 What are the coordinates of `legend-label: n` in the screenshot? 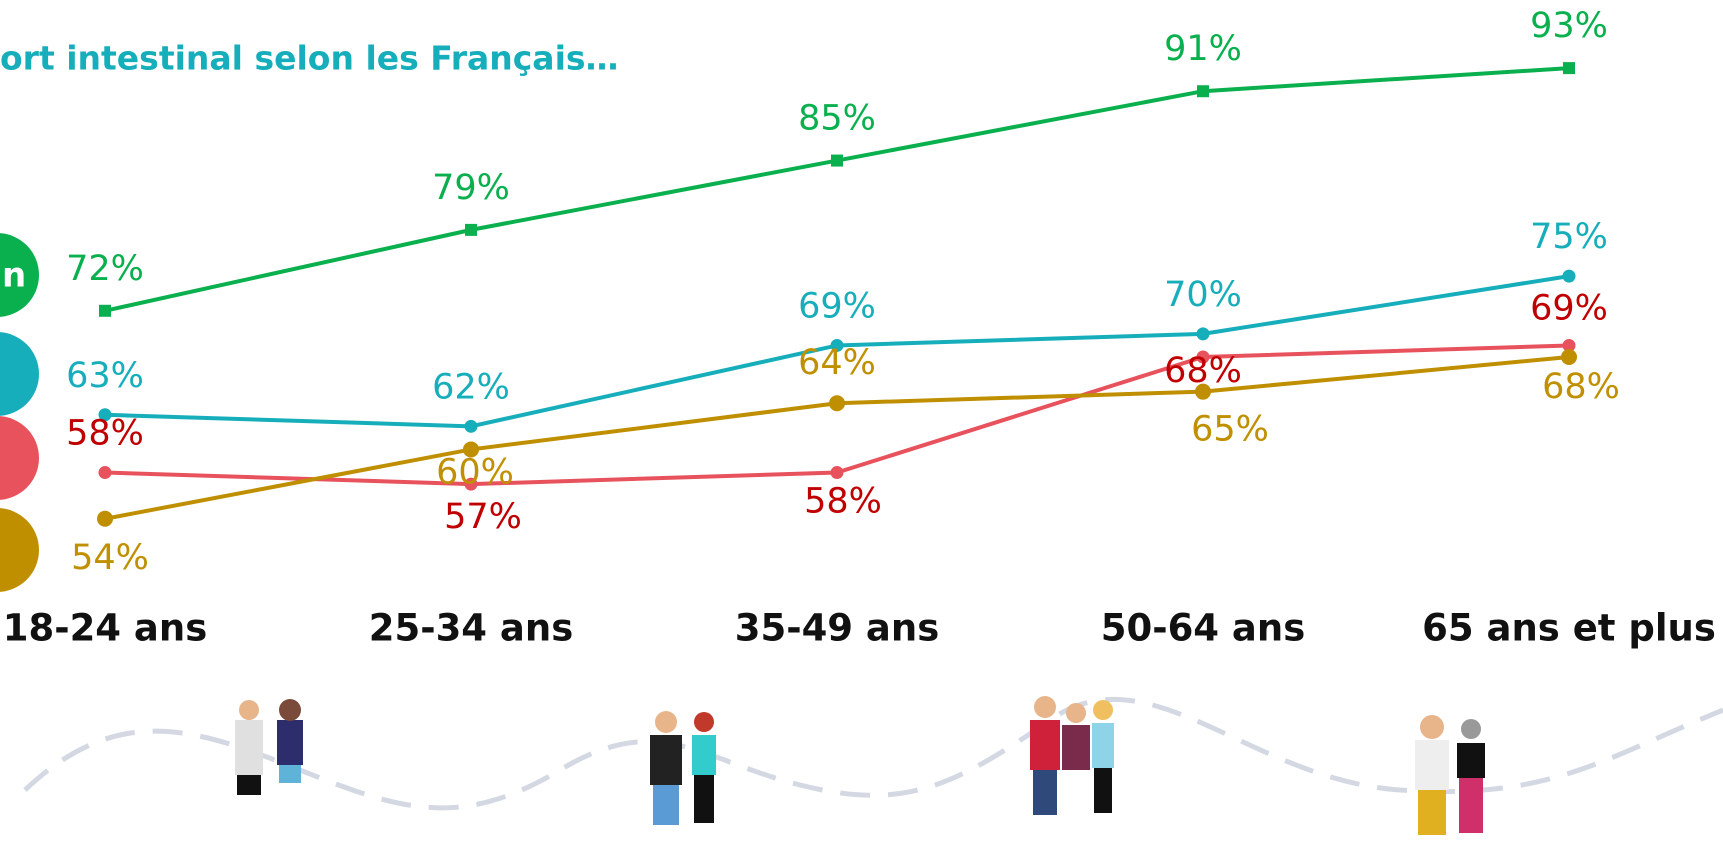 It's located at (14, 276).